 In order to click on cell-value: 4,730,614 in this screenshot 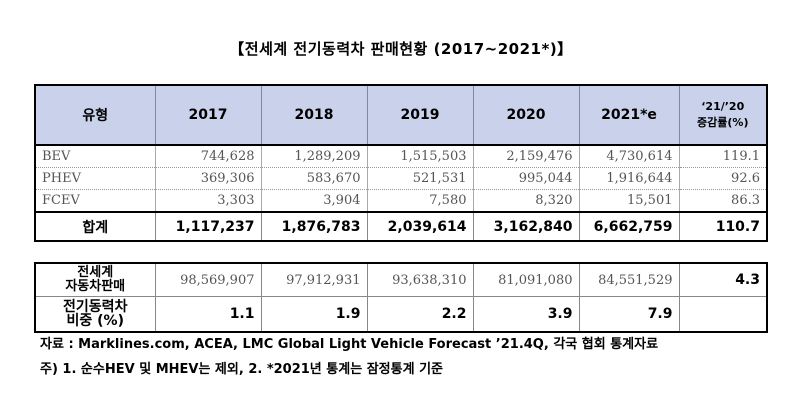, I will do `click(629, 156)`.